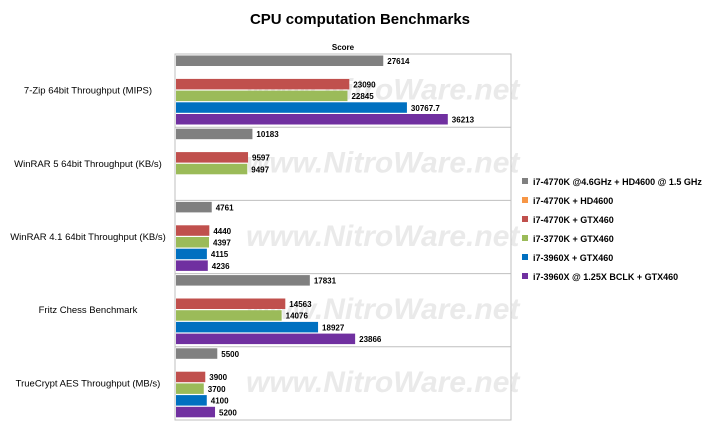  I want to click on legend-label: i7-3770K + GTX460, so click(573, 239).